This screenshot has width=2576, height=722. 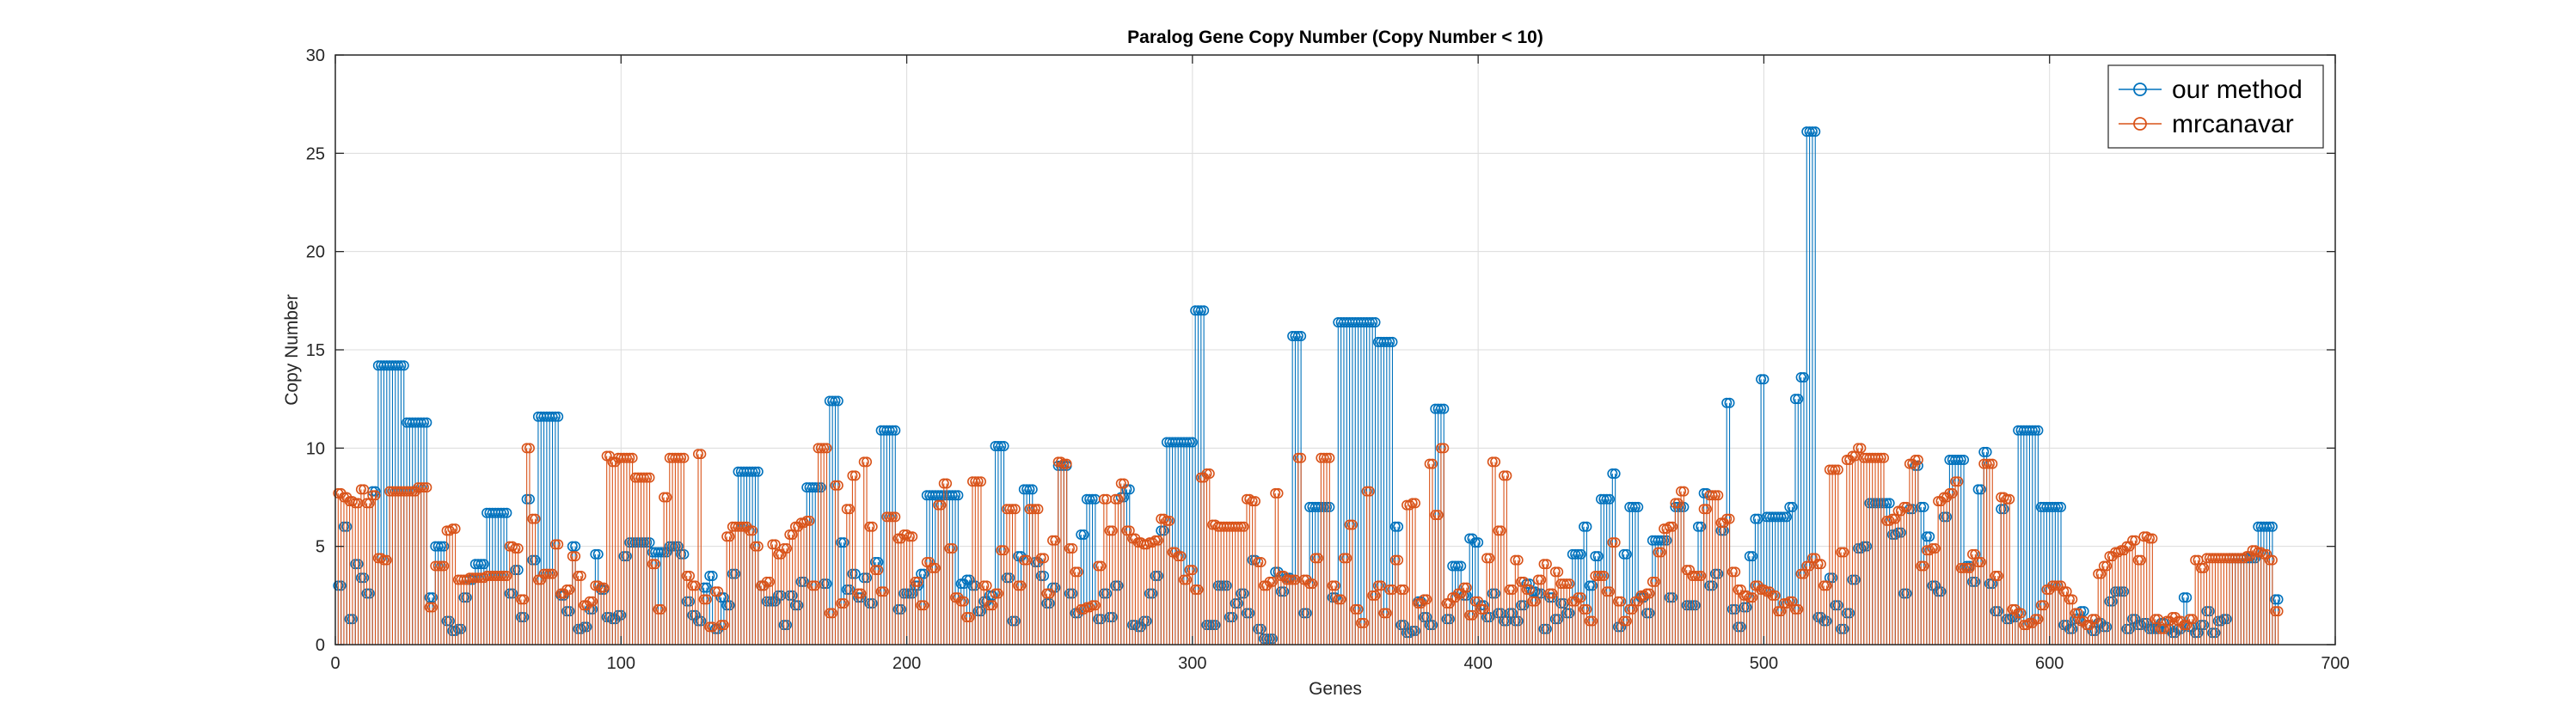 What do you see at coordinates (621, 663) in the screenshot?
I see `x-tick-label: 100` at bounding box center [621, 663].